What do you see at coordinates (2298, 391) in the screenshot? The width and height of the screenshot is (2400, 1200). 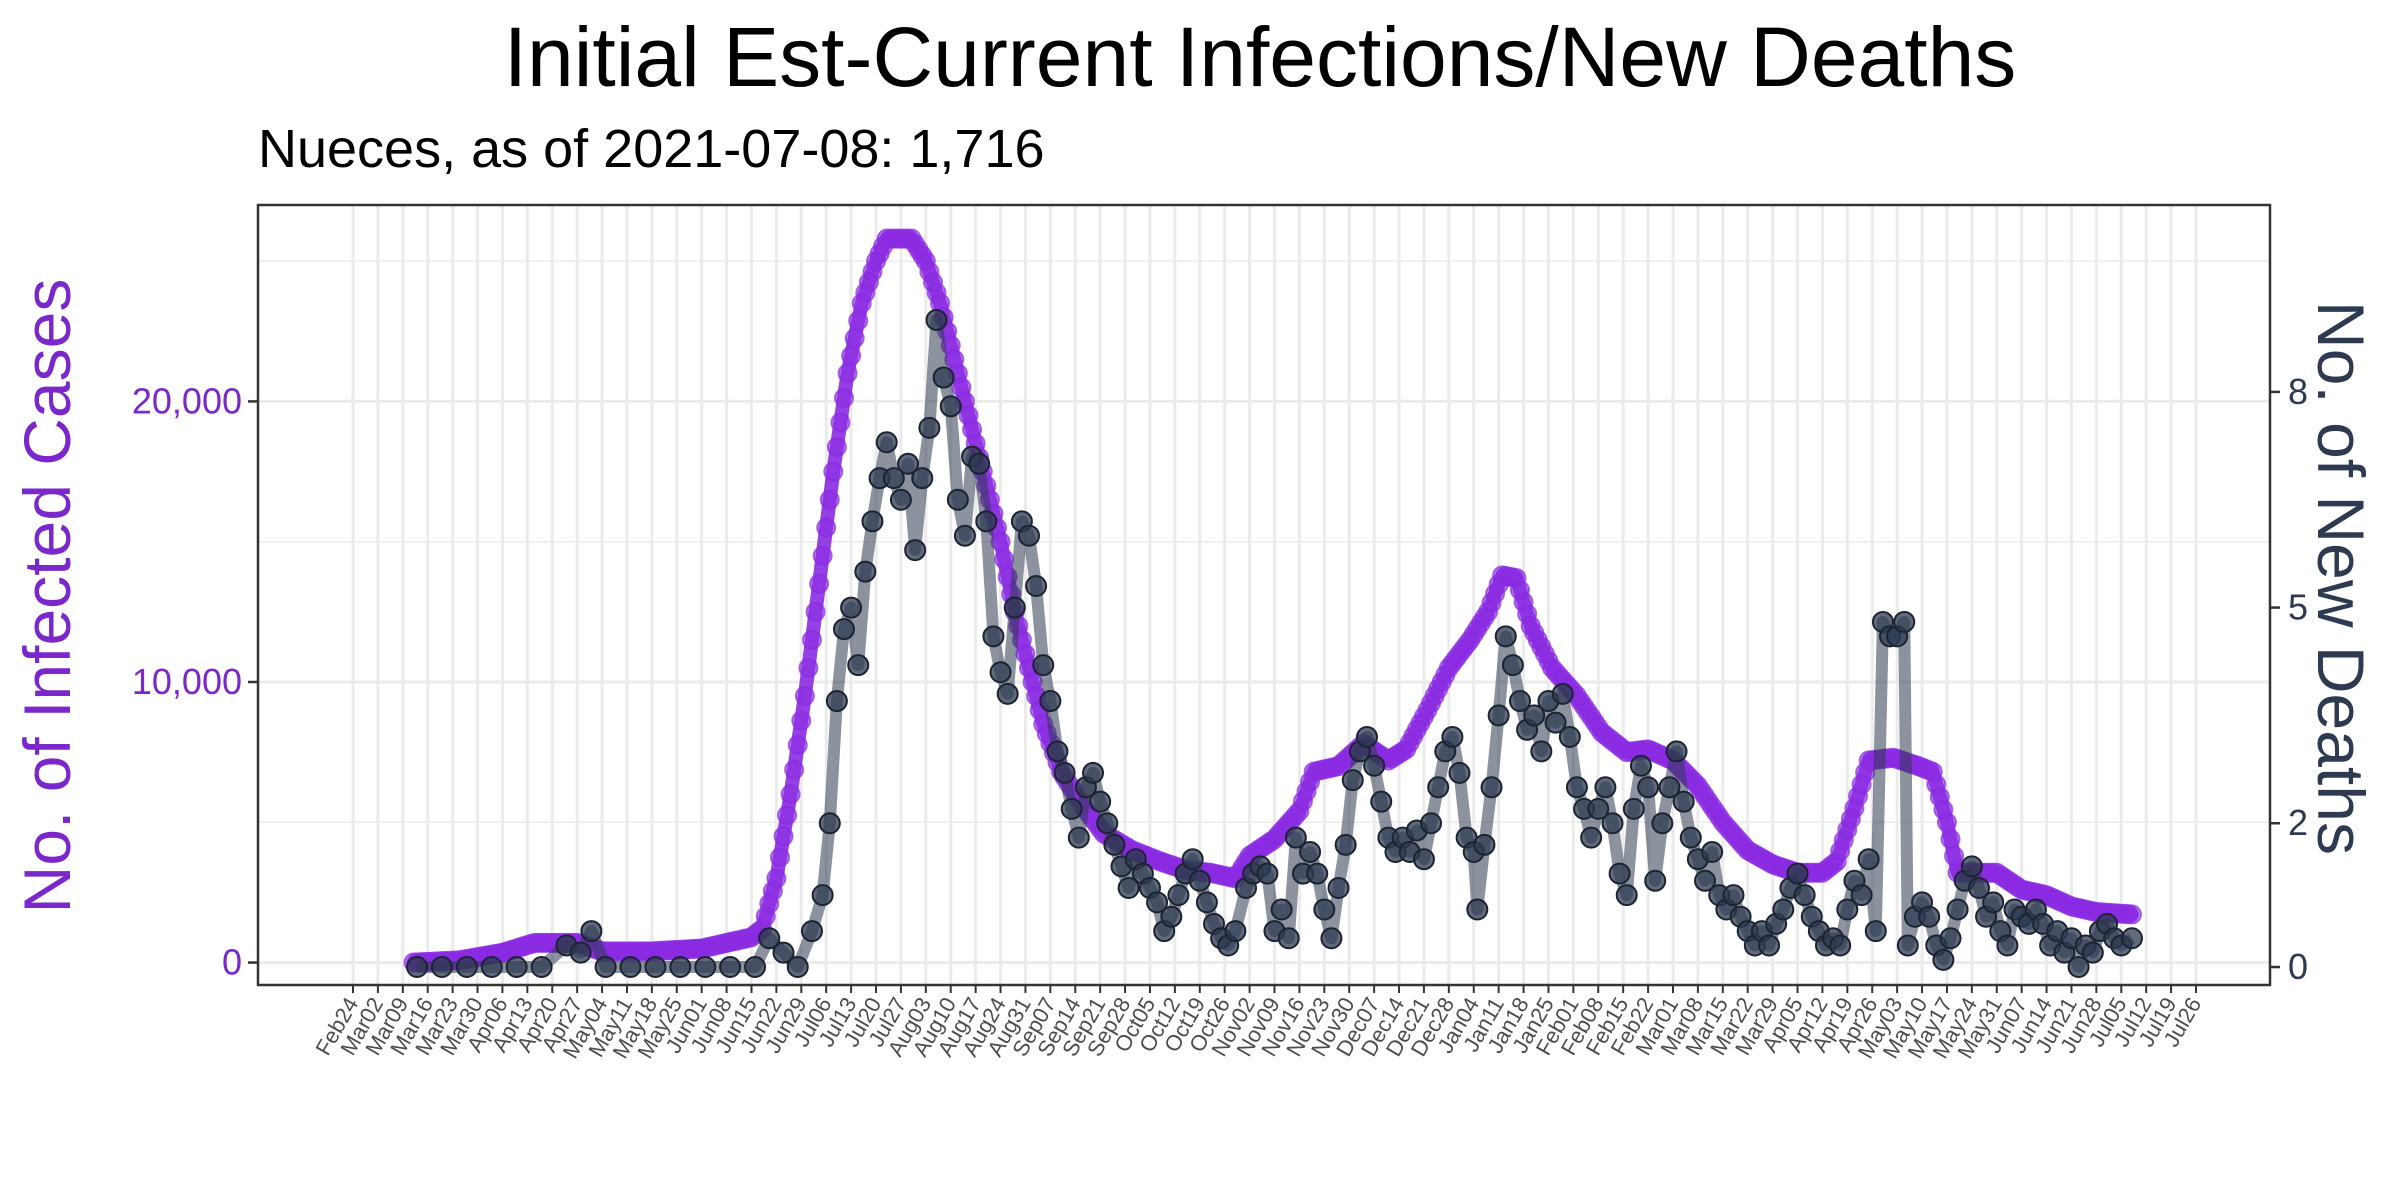 I see `y-right-tick-label: 8` at bounding box center [2298, 391].